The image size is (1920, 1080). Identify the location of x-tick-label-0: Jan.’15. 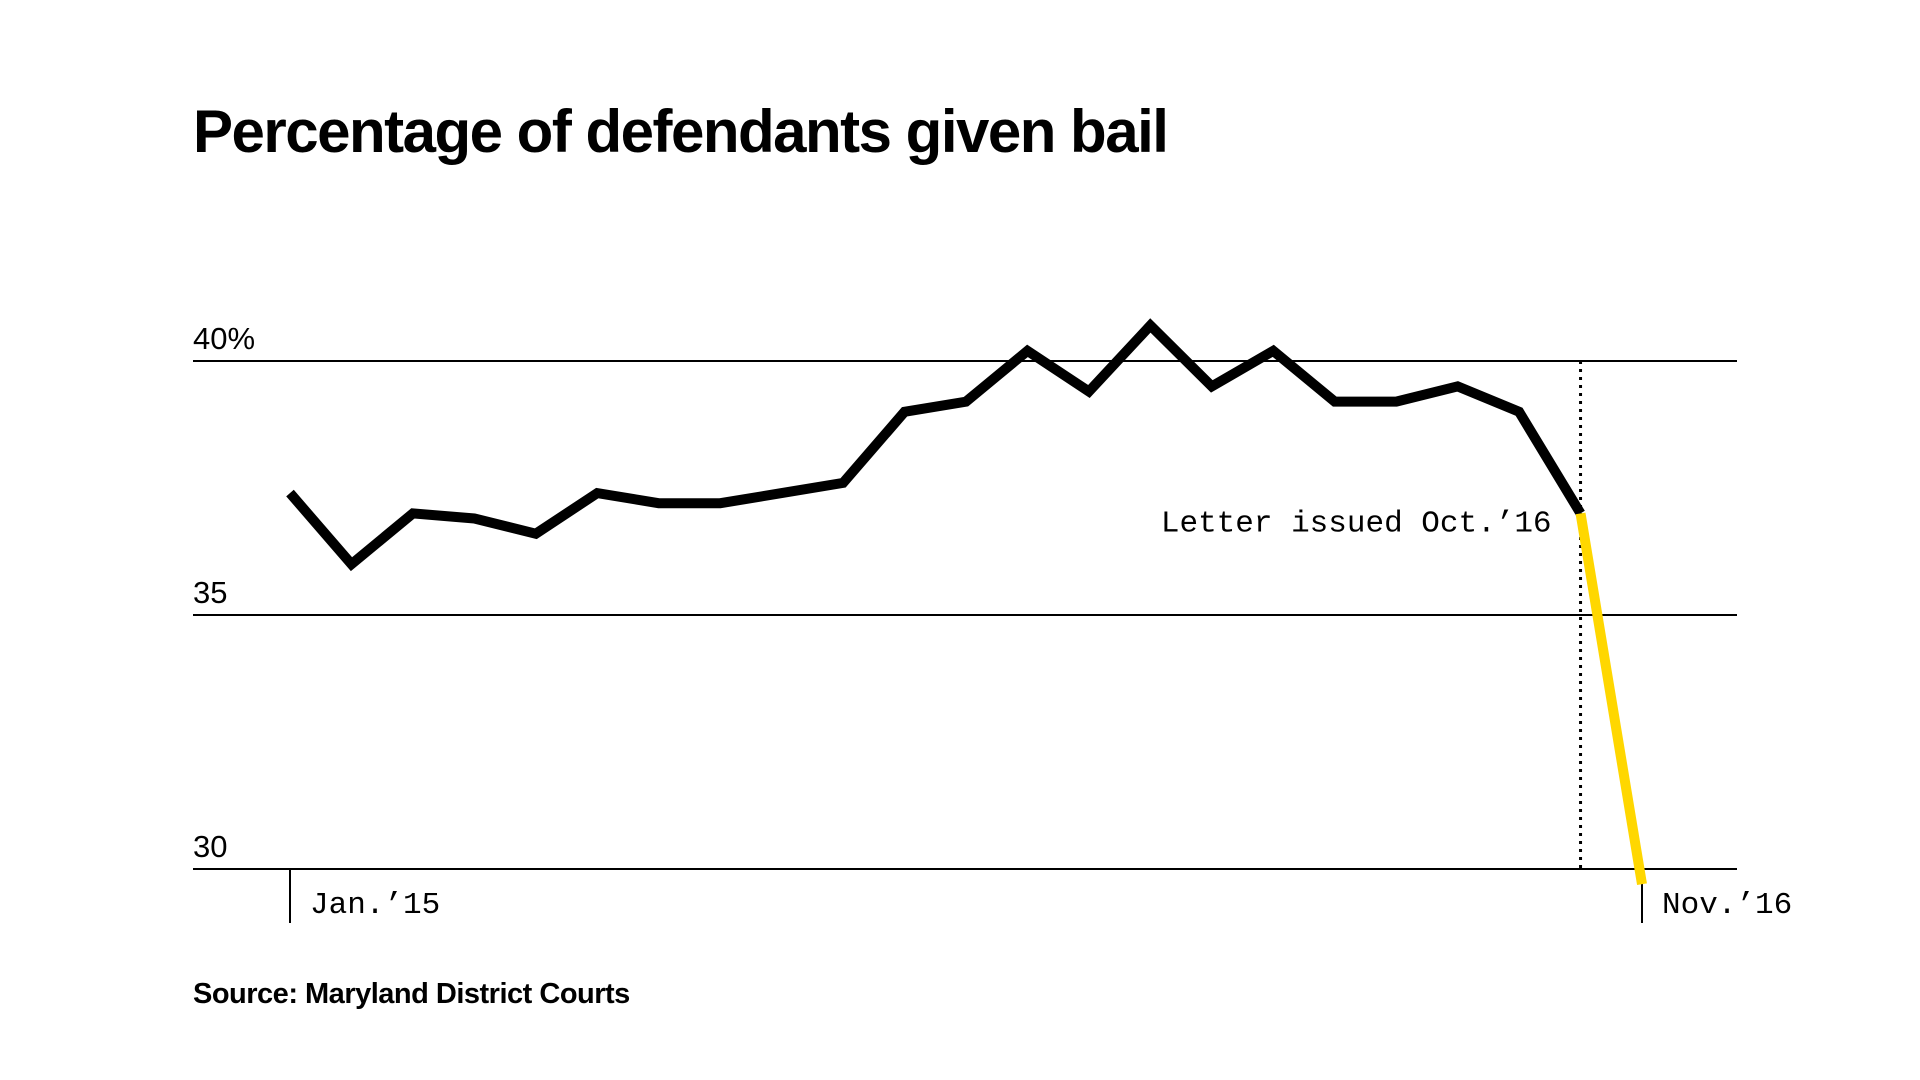
(375, 905).